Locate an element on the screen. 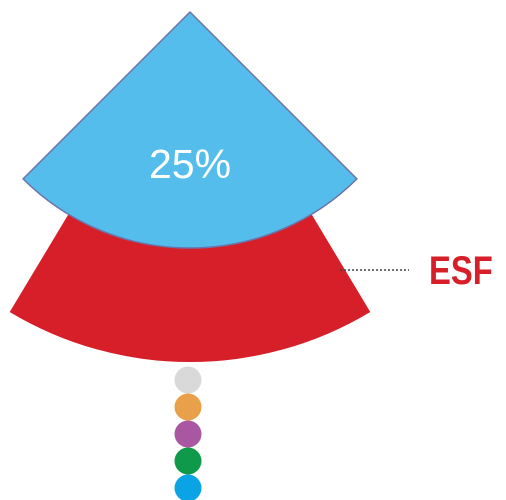 The image size is (506, 500). dot-stack is located at coordinates (188, 433).